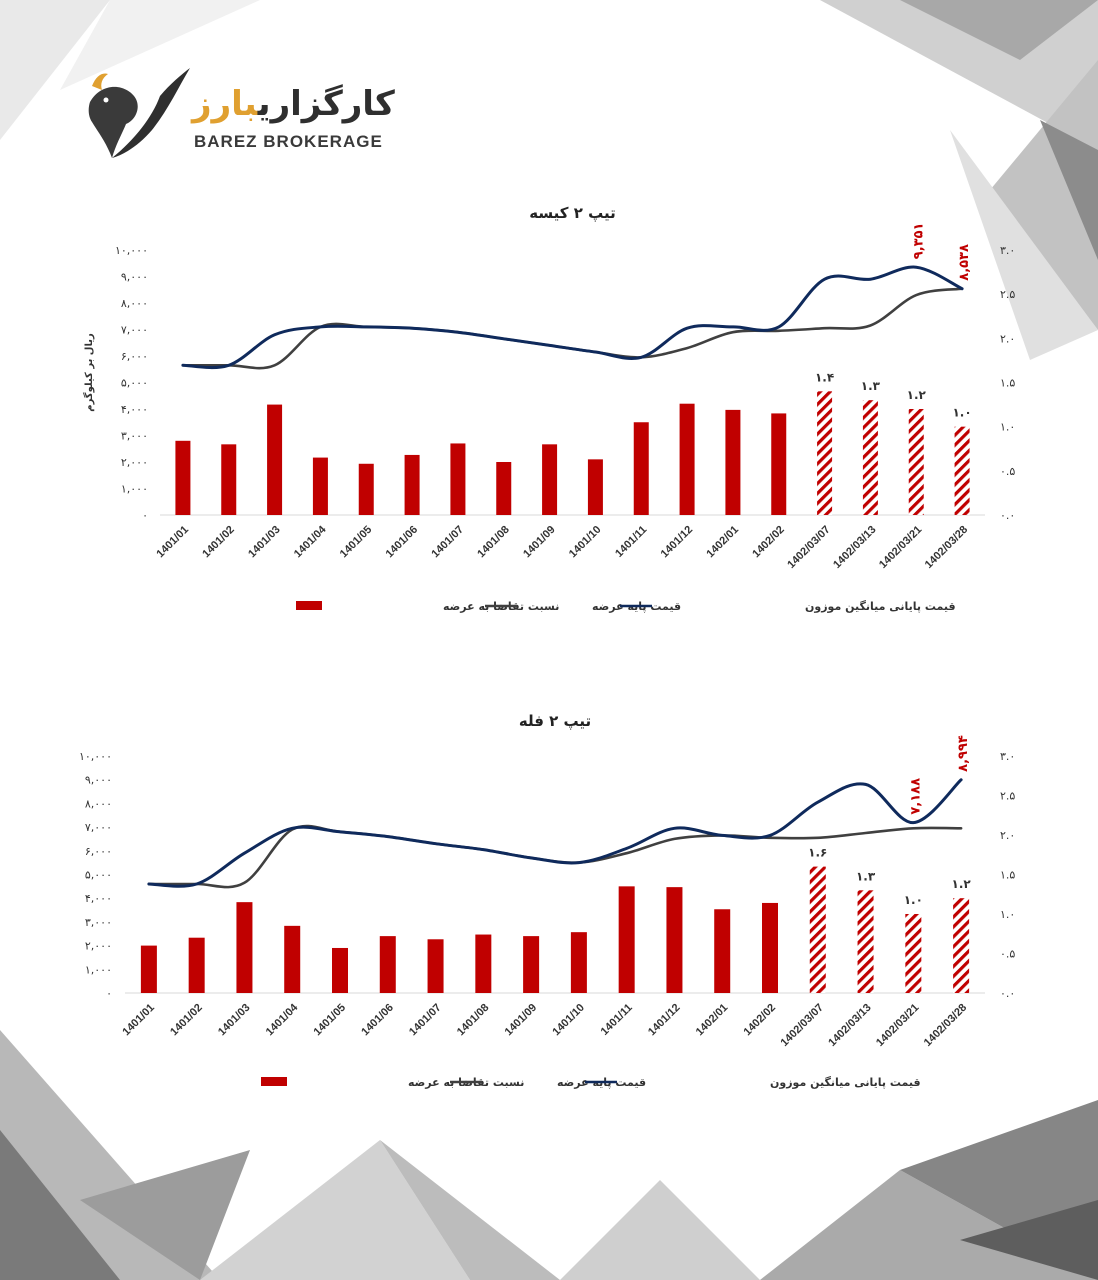 Image resolution: width=1098 pixels, height=1280 pixels. What do you see at coordinates (915, 796) in the screenshot?
I see `price-data-label: ۷,۱۸۸` at bounding box center [915, 796].